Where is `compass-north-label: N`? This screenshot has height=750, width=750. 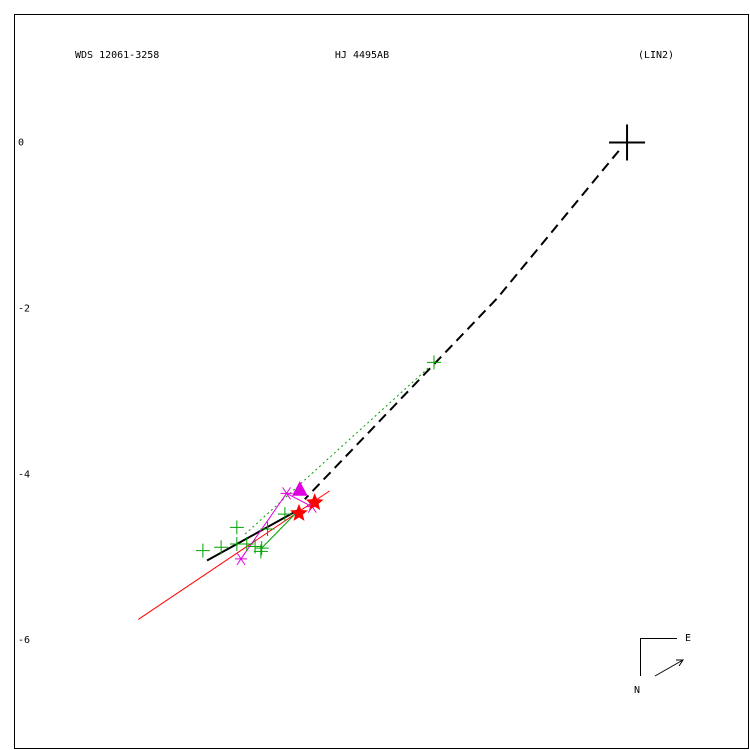
compass-north-label: N is located at coordinates (637, 690).